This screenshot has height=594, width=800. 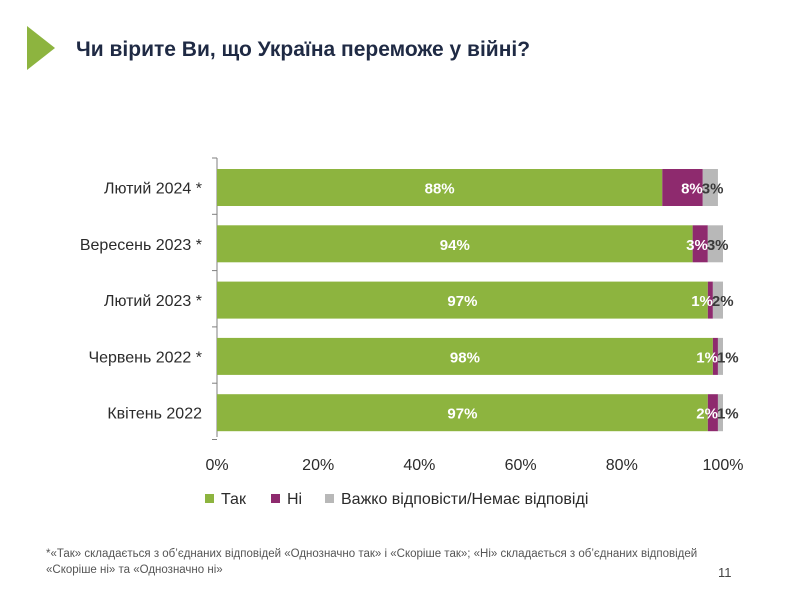 I want to click on category-label: Червень 2022 *, so click(x=145, y=357).